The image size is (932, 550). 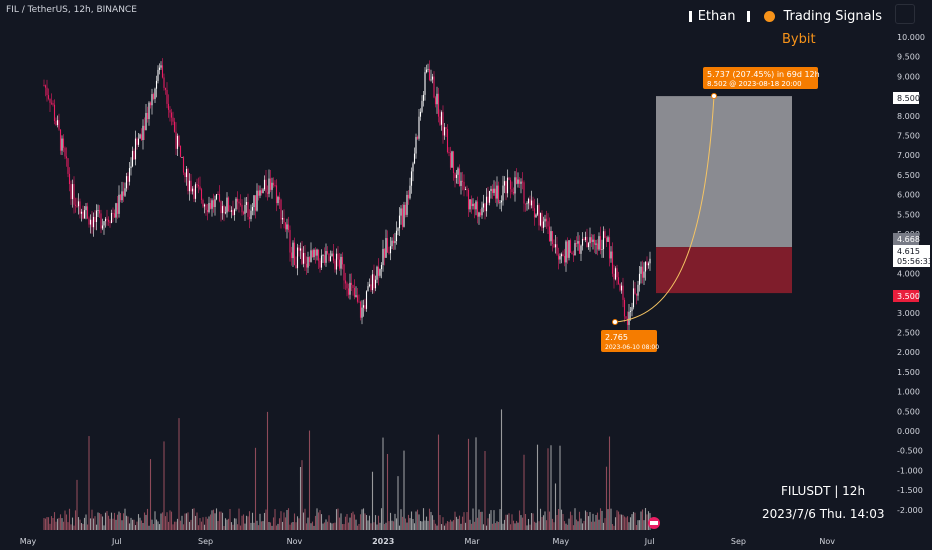 What do you see at coordinates (71, 10) in the screenshot?
I see `symbol-info: FIL / TetherUS, 12h, BINANCE` at bounding box center [71, 10].